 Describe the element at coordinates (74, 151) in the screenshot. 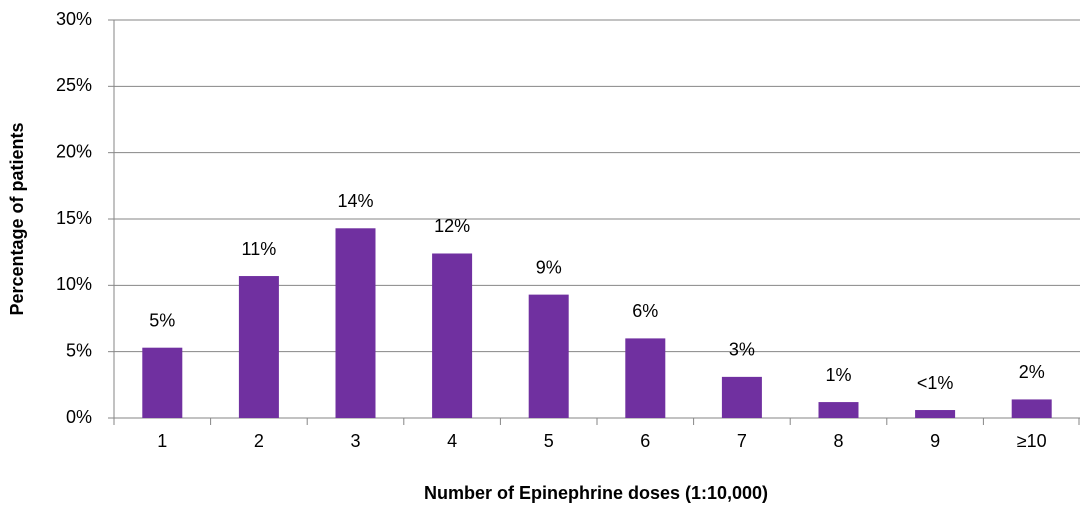

I see `y-tick-label: 20%` at that location.